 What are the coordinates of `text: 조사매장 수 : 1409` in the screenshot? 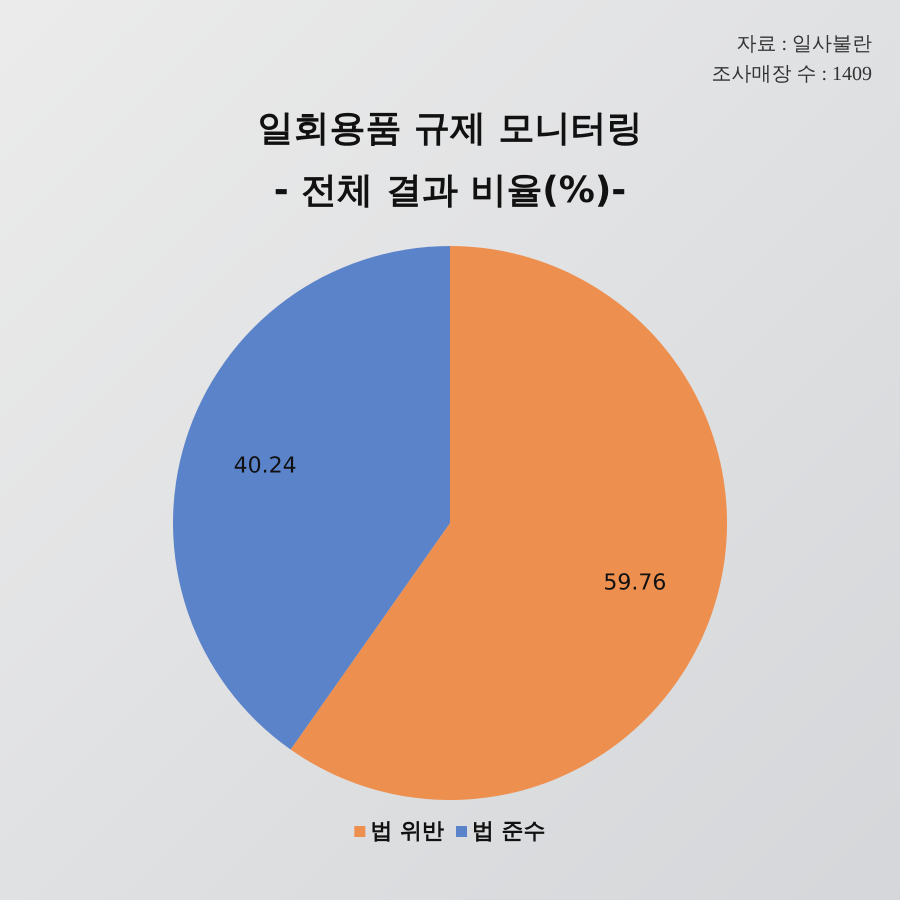 It's located at (791, 74).